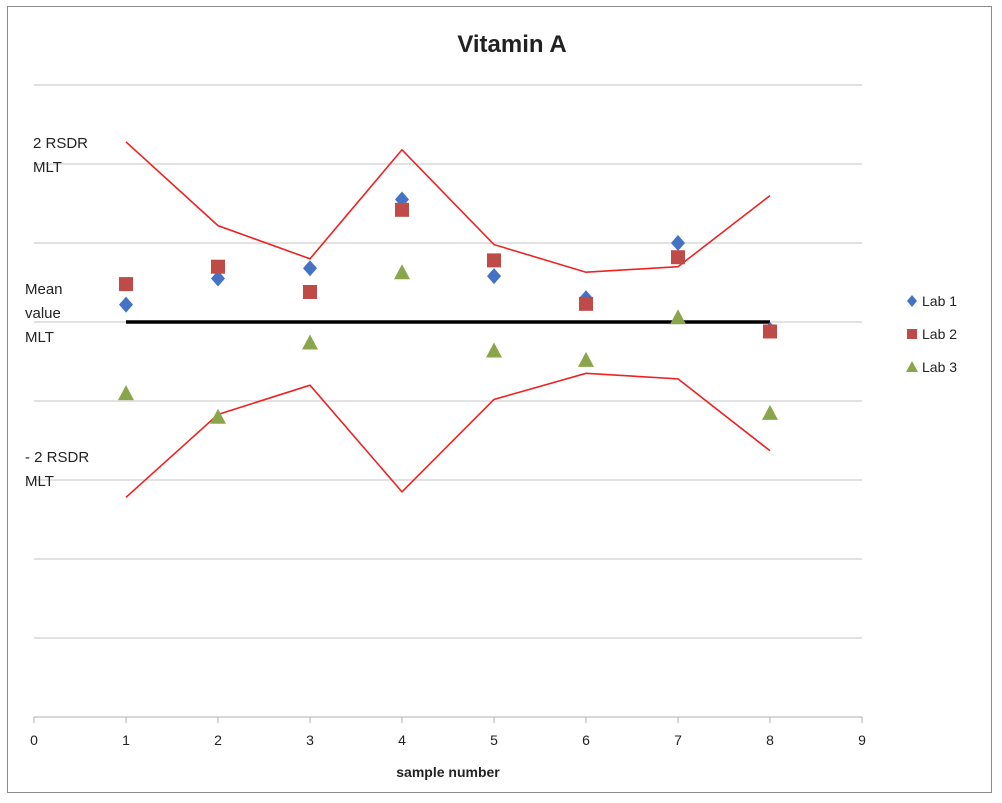 The image size is (1002, 803). I want to click on annotation-label: 2 RSDR MLT, so click(60, 155).